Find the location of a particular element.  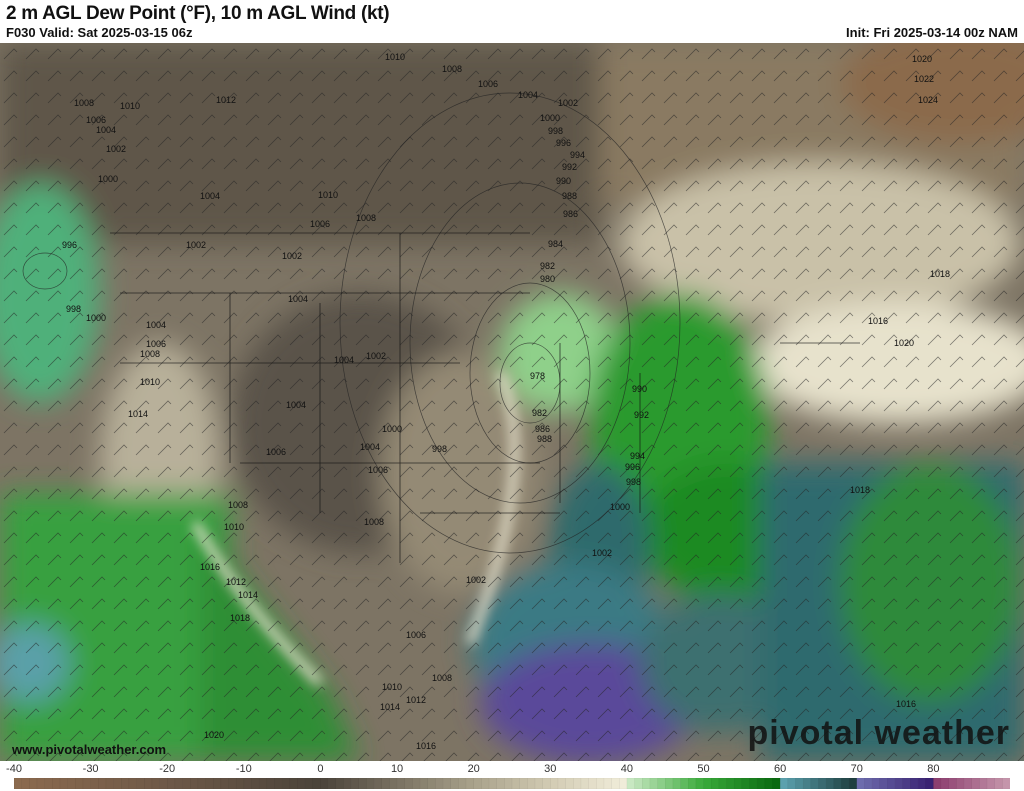

colorbar-tick-label: -30 is located at coordinates (90, 769).